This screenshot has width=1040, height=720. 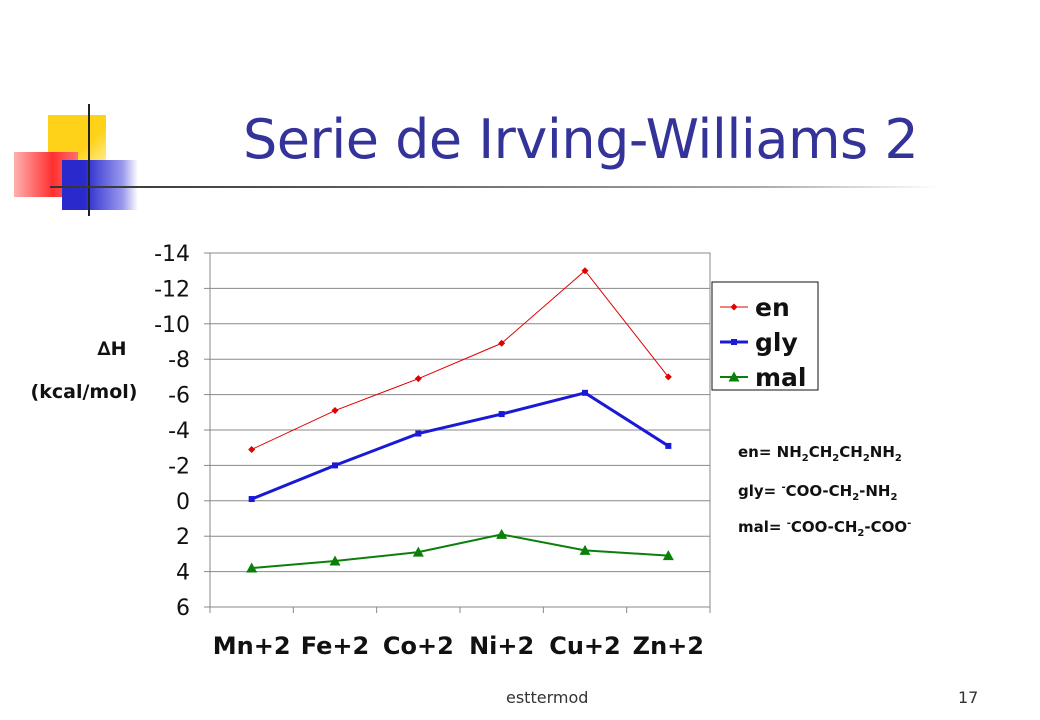 I want to click on series-line-gly, so click(x=460, y=446).